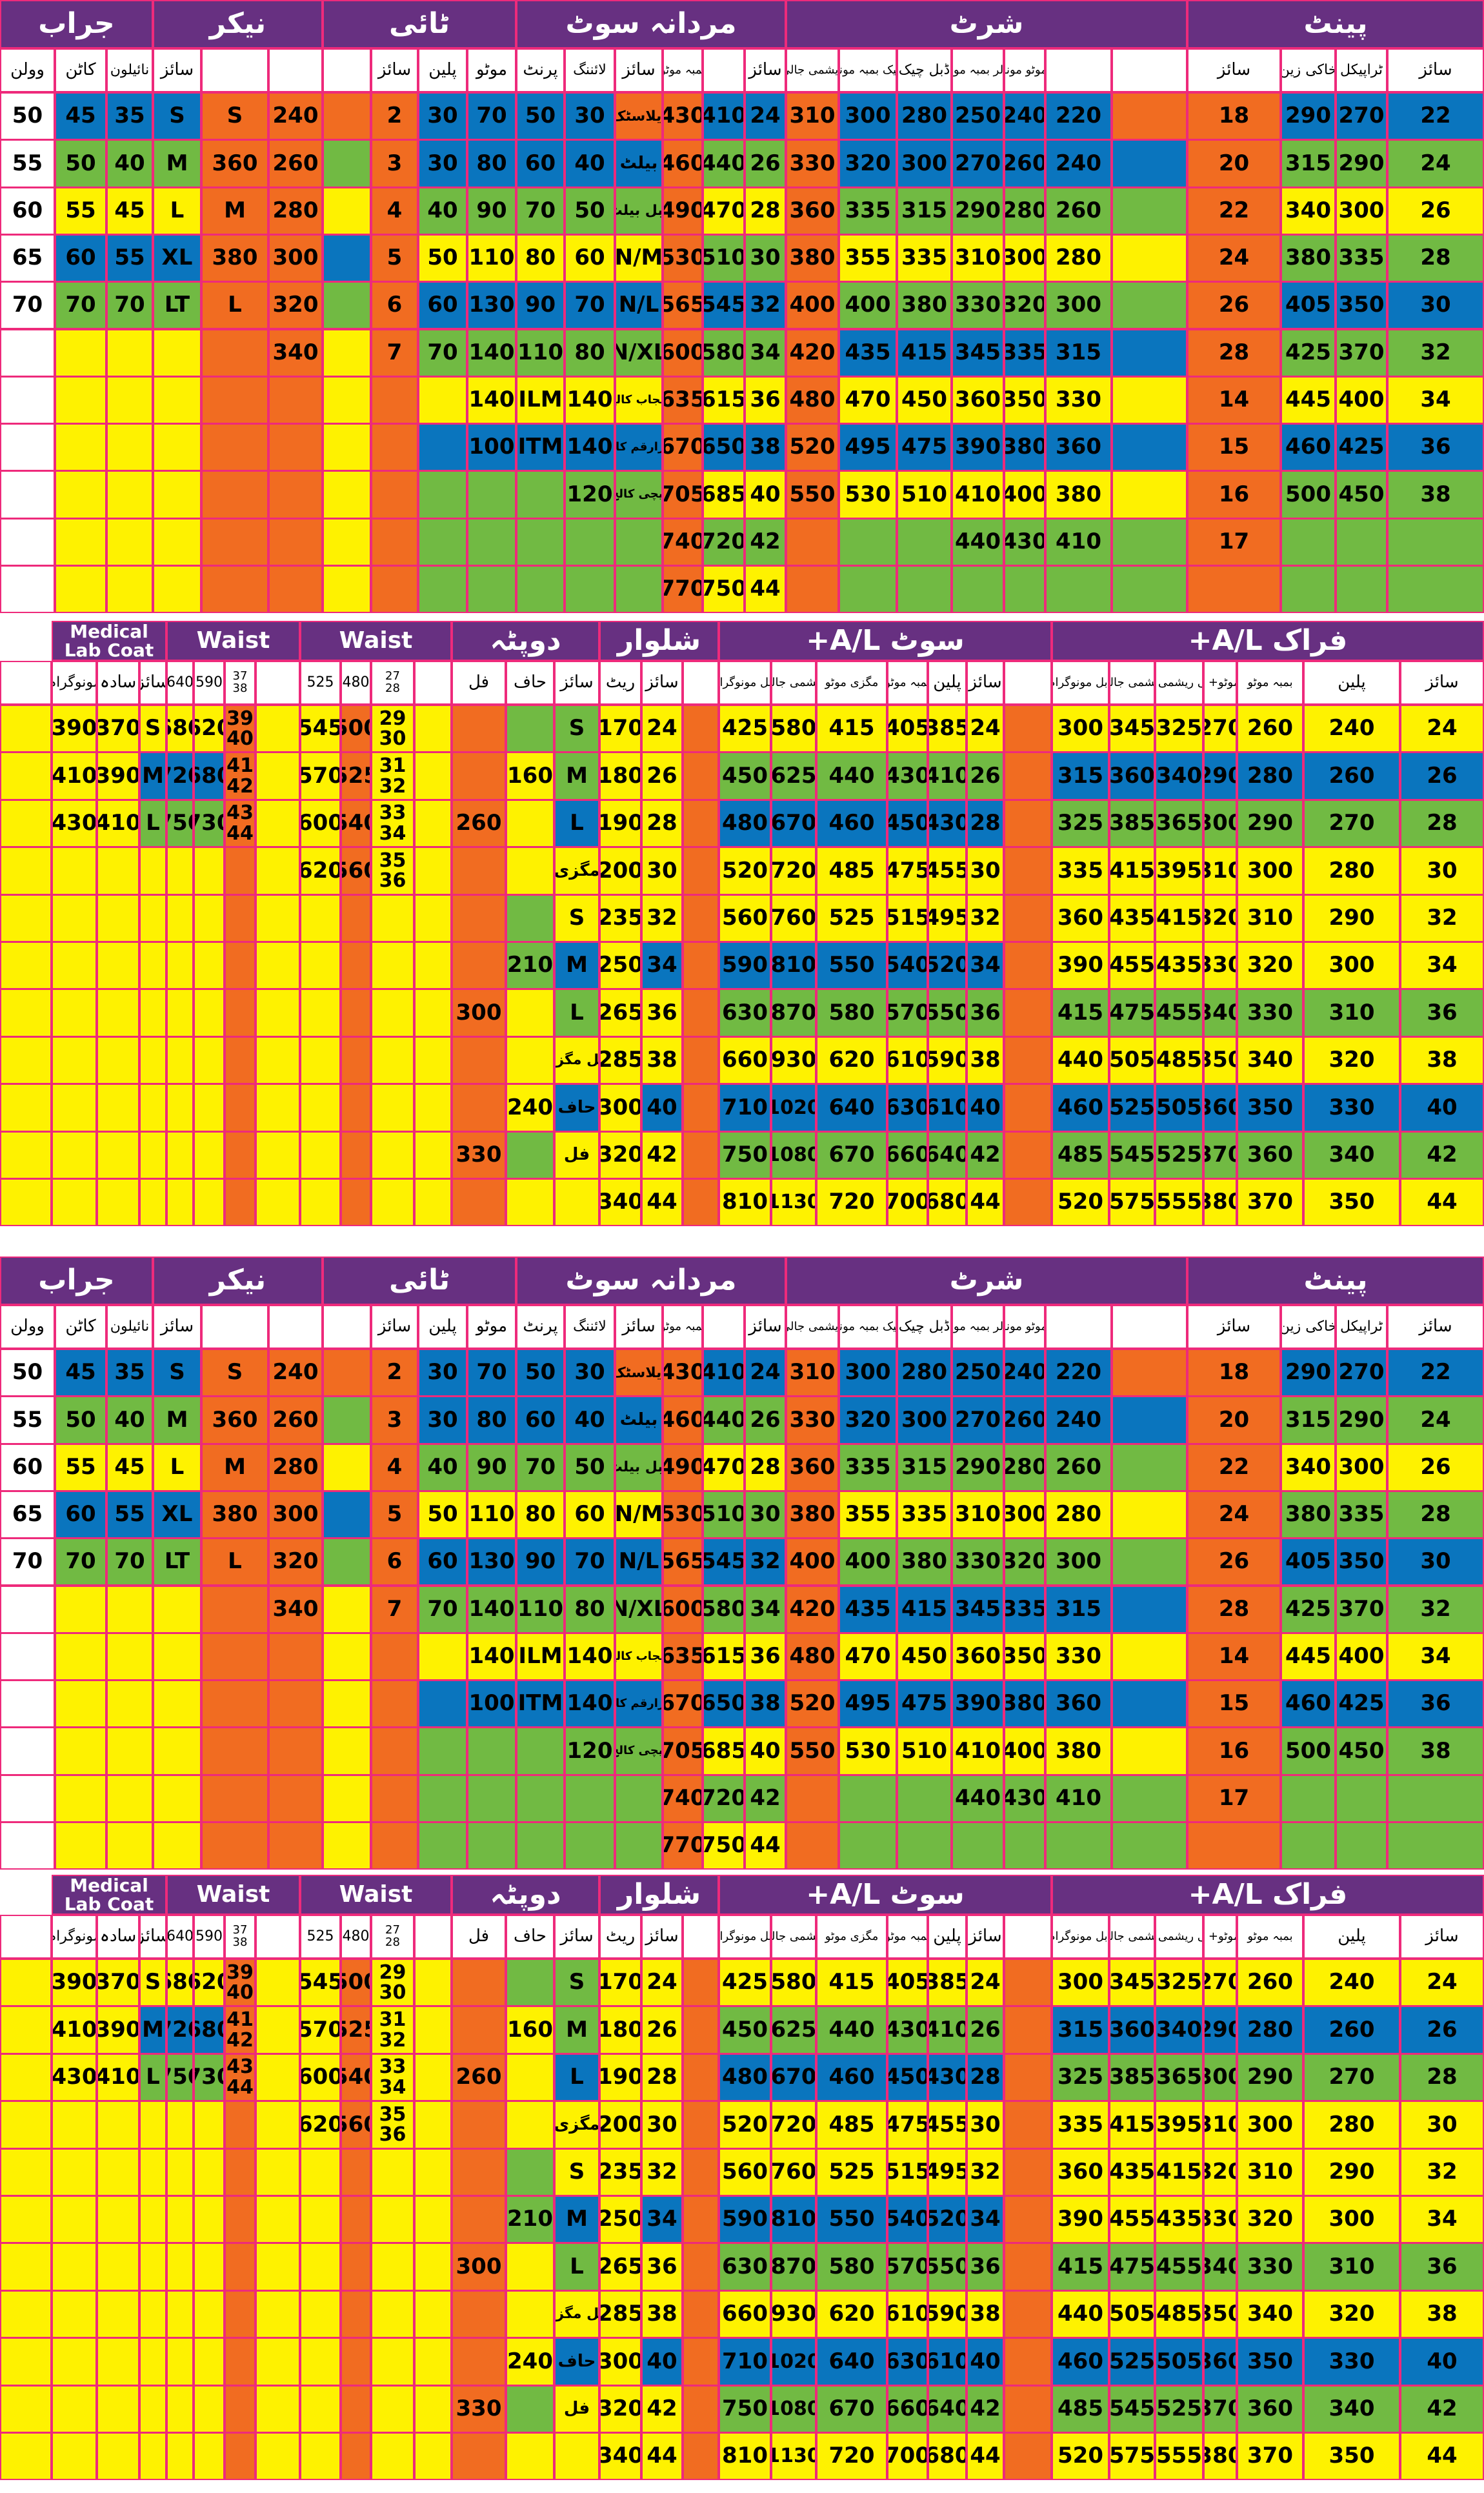 This screenshot has width=1484, height=2493. I want to click on table-cell: 330, so click(1352, 1108).